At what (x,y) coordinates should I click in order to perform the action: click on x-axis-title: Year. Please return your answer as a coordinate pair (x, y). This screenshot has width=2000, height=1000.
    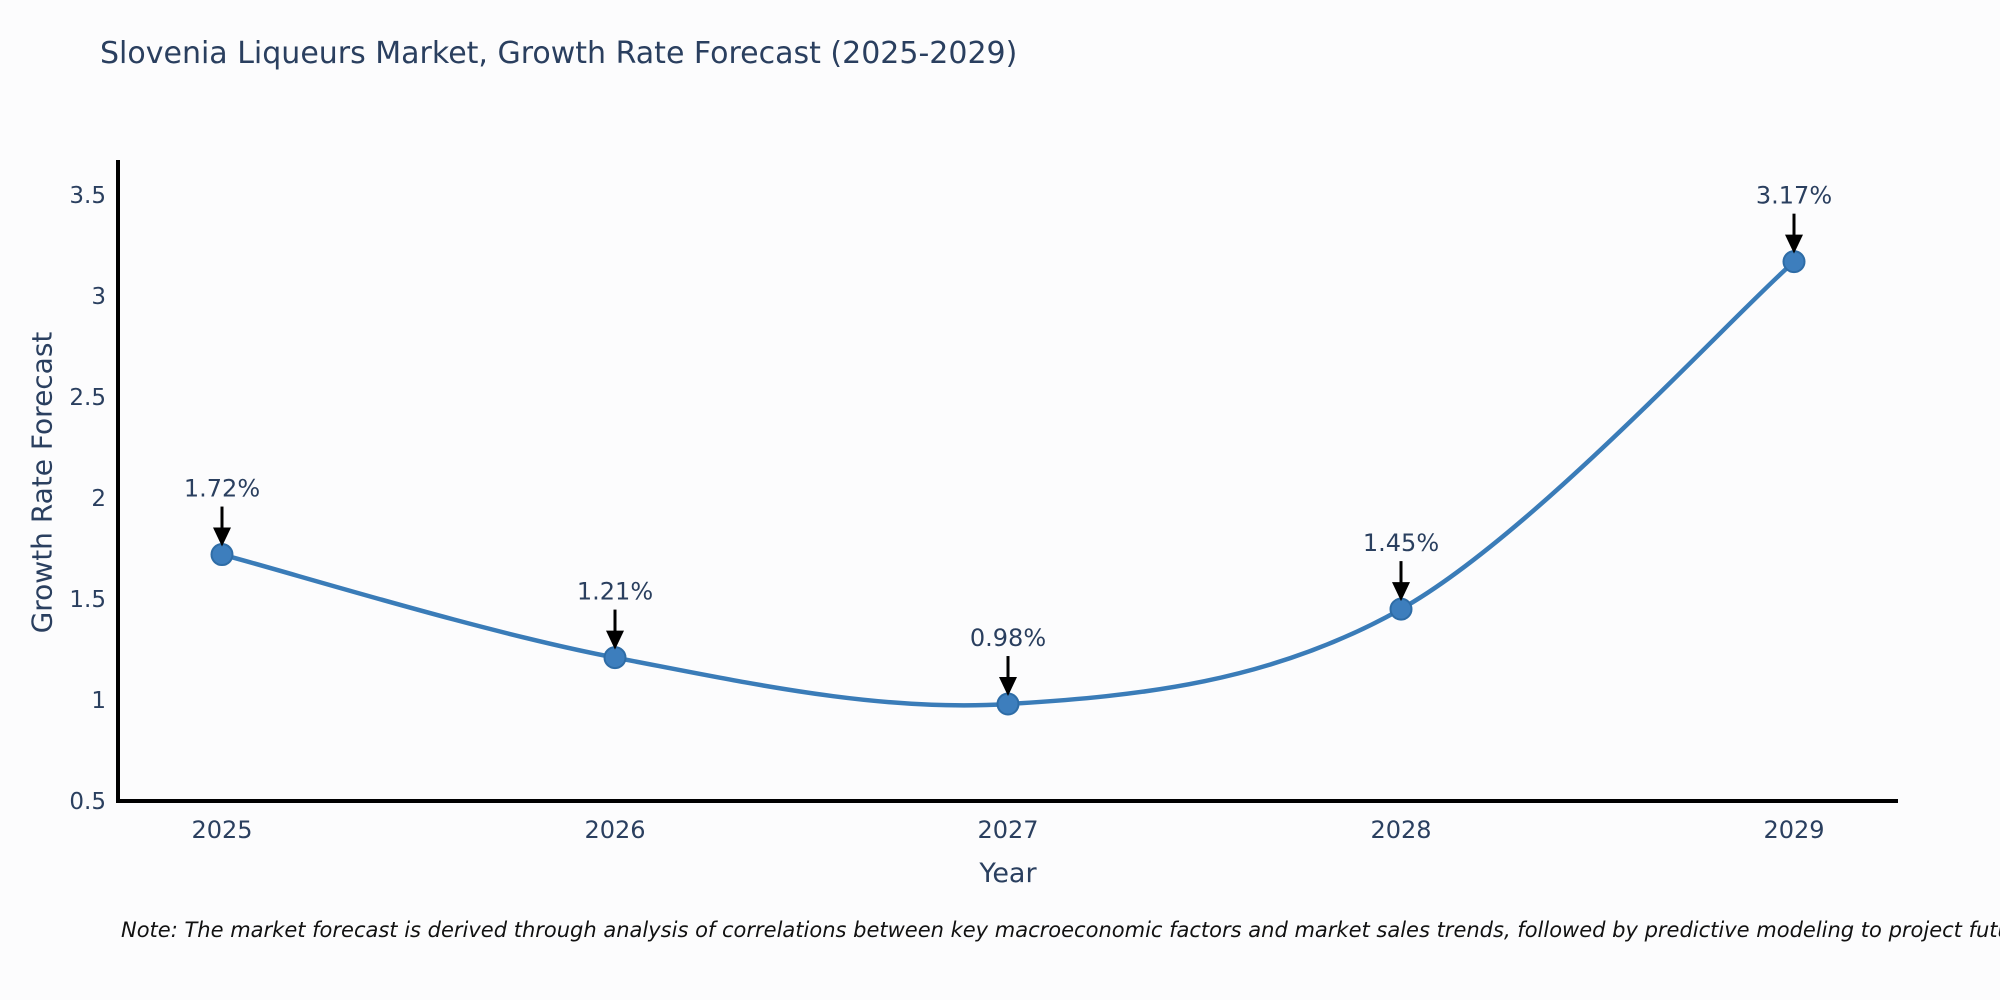
    Looking at the image, I should click on (1008, 873).